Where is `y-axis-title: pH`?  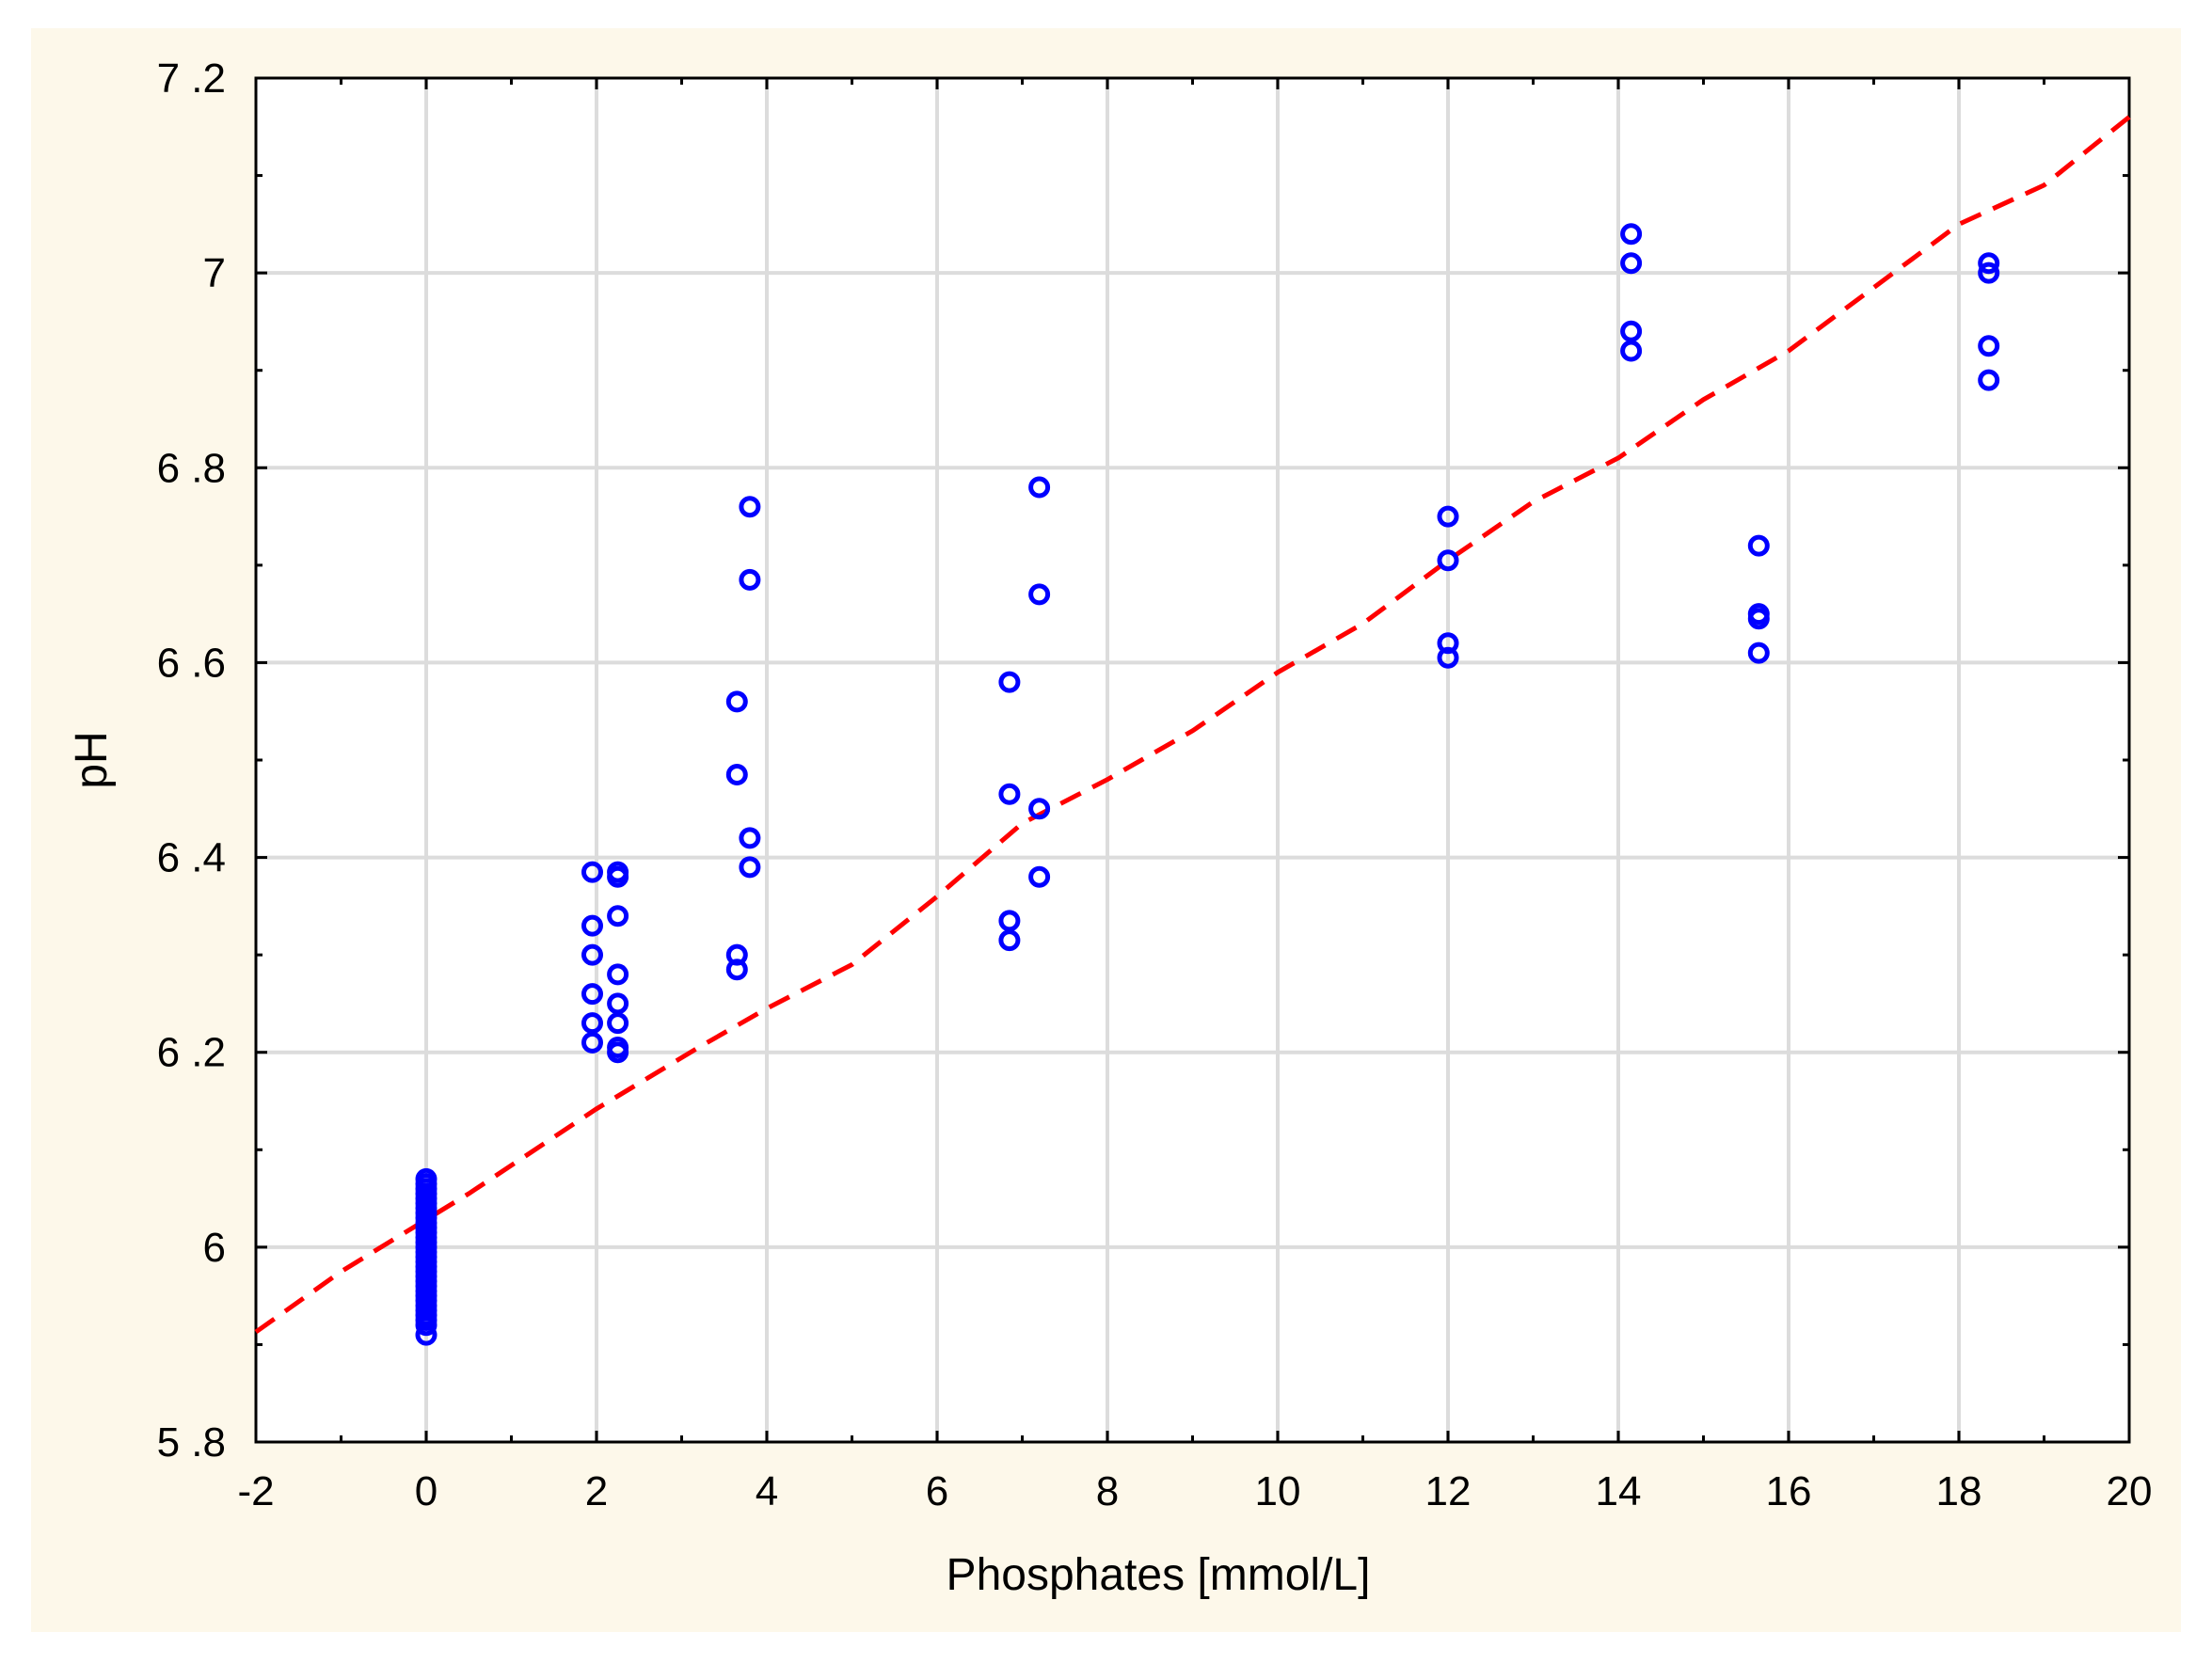 y-axis-title: pH is located at coordinates (92, 759).